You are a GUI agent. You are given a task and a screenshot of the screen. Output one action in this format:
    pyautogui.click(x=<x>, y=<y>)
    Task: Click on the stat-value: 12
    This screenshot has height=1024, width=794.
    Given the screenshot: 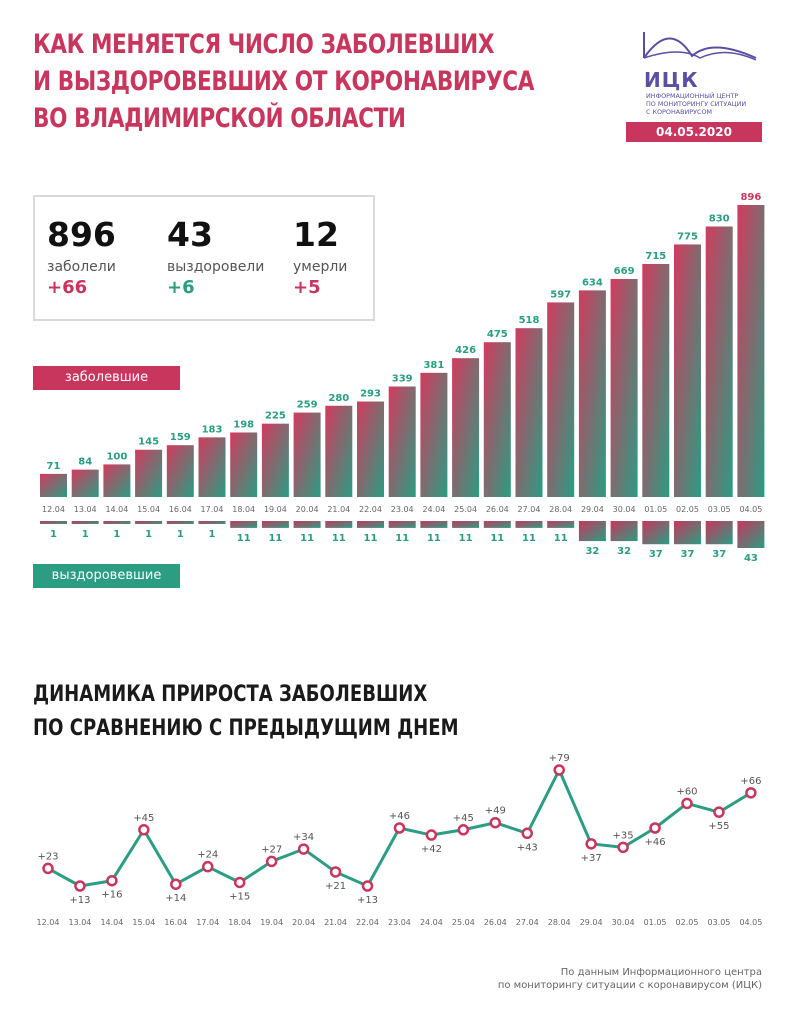 What is the action you would take?
    pyautogui.click(x=316, y=234)
    